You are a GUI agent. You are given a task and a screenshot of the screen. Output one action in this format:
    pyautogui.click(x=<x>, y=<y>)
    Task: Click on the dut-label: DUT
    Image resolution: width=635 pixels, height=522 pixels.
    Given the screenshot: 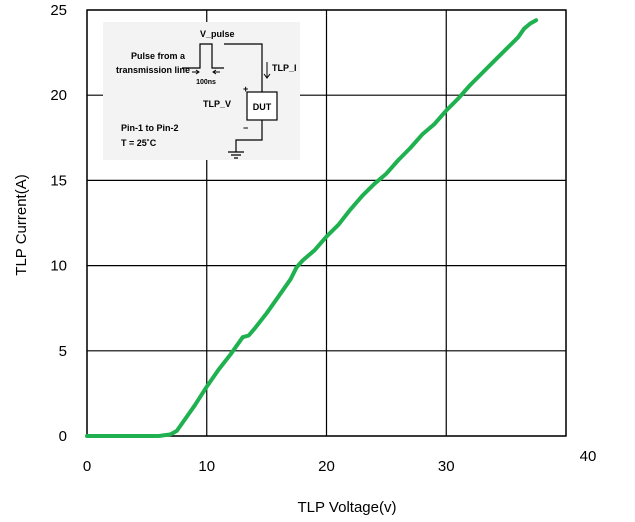 What is the action you would take?
    pyautogui.click(x=262, y=107)
    